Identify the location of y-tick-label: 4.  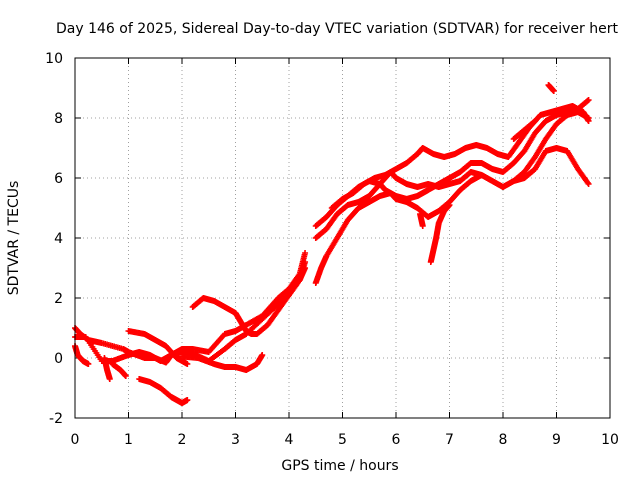
(58, 239).